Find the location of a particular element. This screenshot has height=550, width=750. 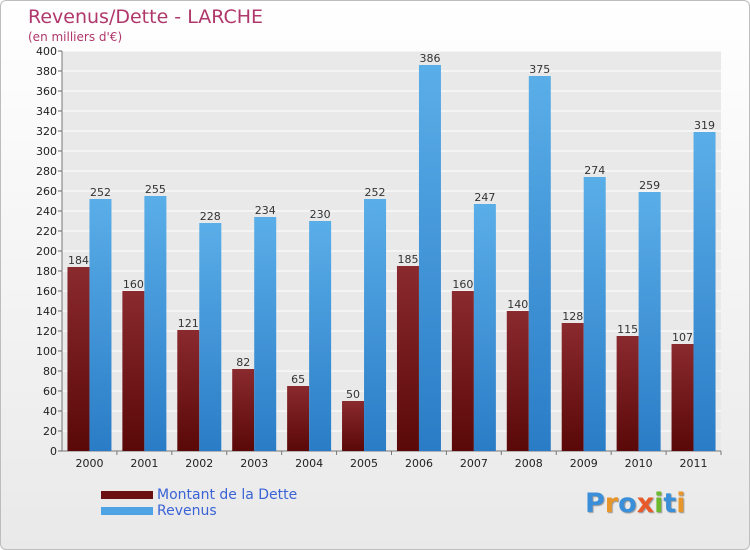

proxiti-logo: Proxiti is located at coordinates (635, 503).